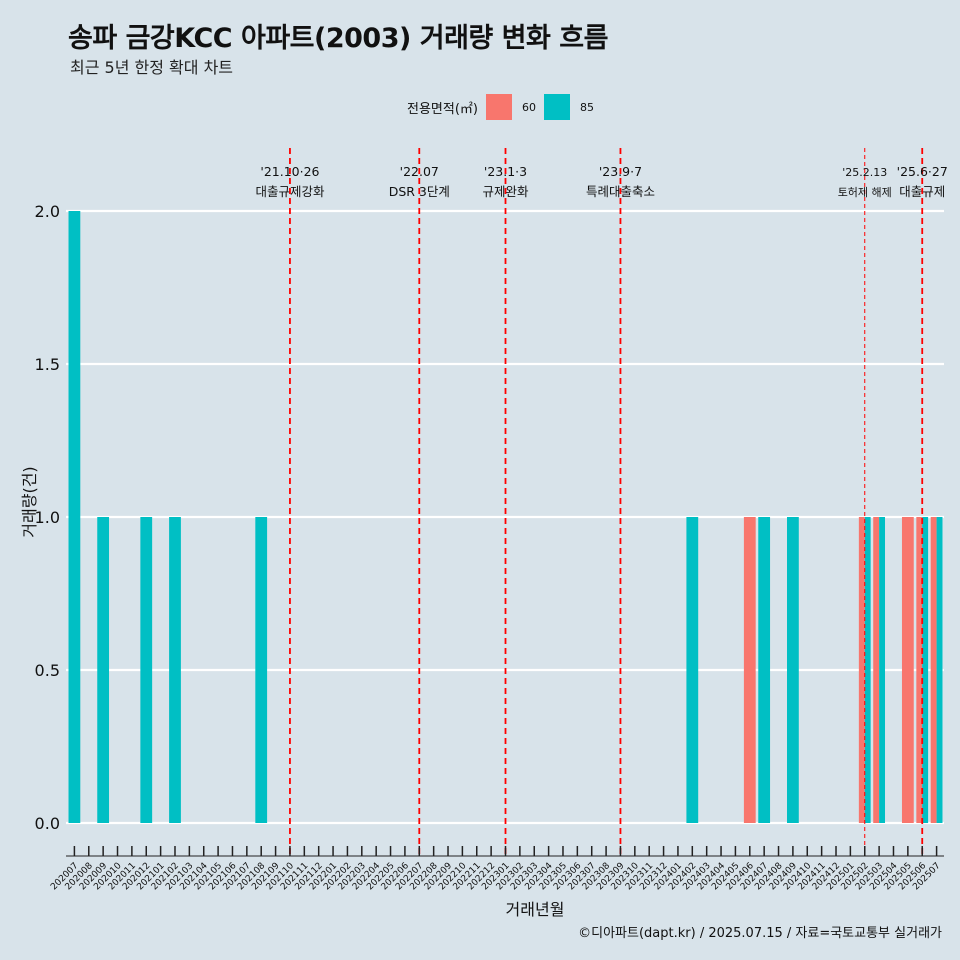 This screenshot has width=960, height=960. I want to click on annotation-date-202506: '25.6·27, so click(922, 171).